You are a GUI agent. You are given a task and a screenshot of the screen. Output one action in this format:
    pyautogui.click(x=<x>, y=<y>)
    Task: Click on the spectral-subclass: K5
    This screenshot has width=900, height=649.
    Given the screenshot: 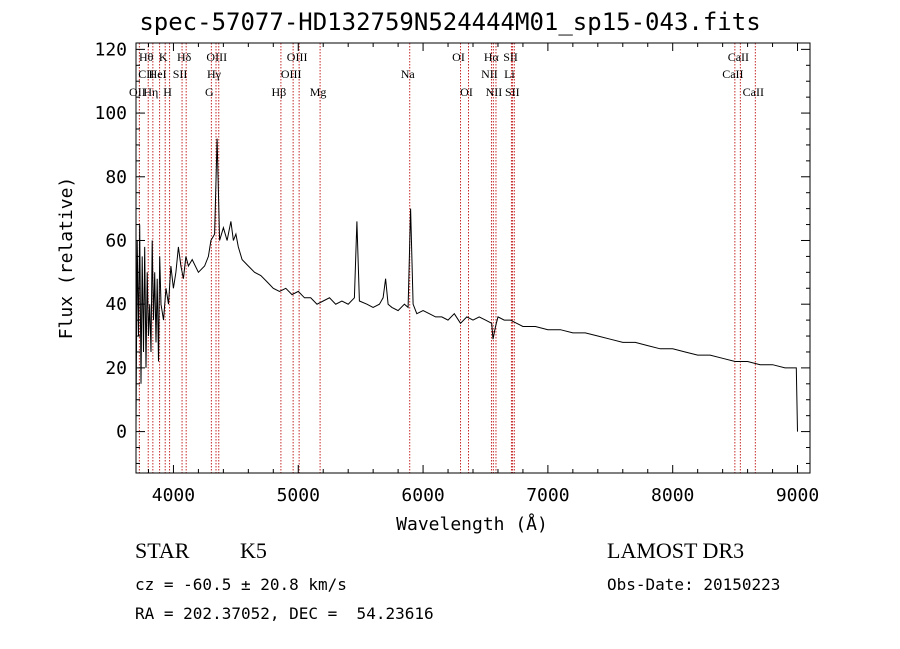 What is the action you would take?
    pyautogui.click(x=253, y=550)
    